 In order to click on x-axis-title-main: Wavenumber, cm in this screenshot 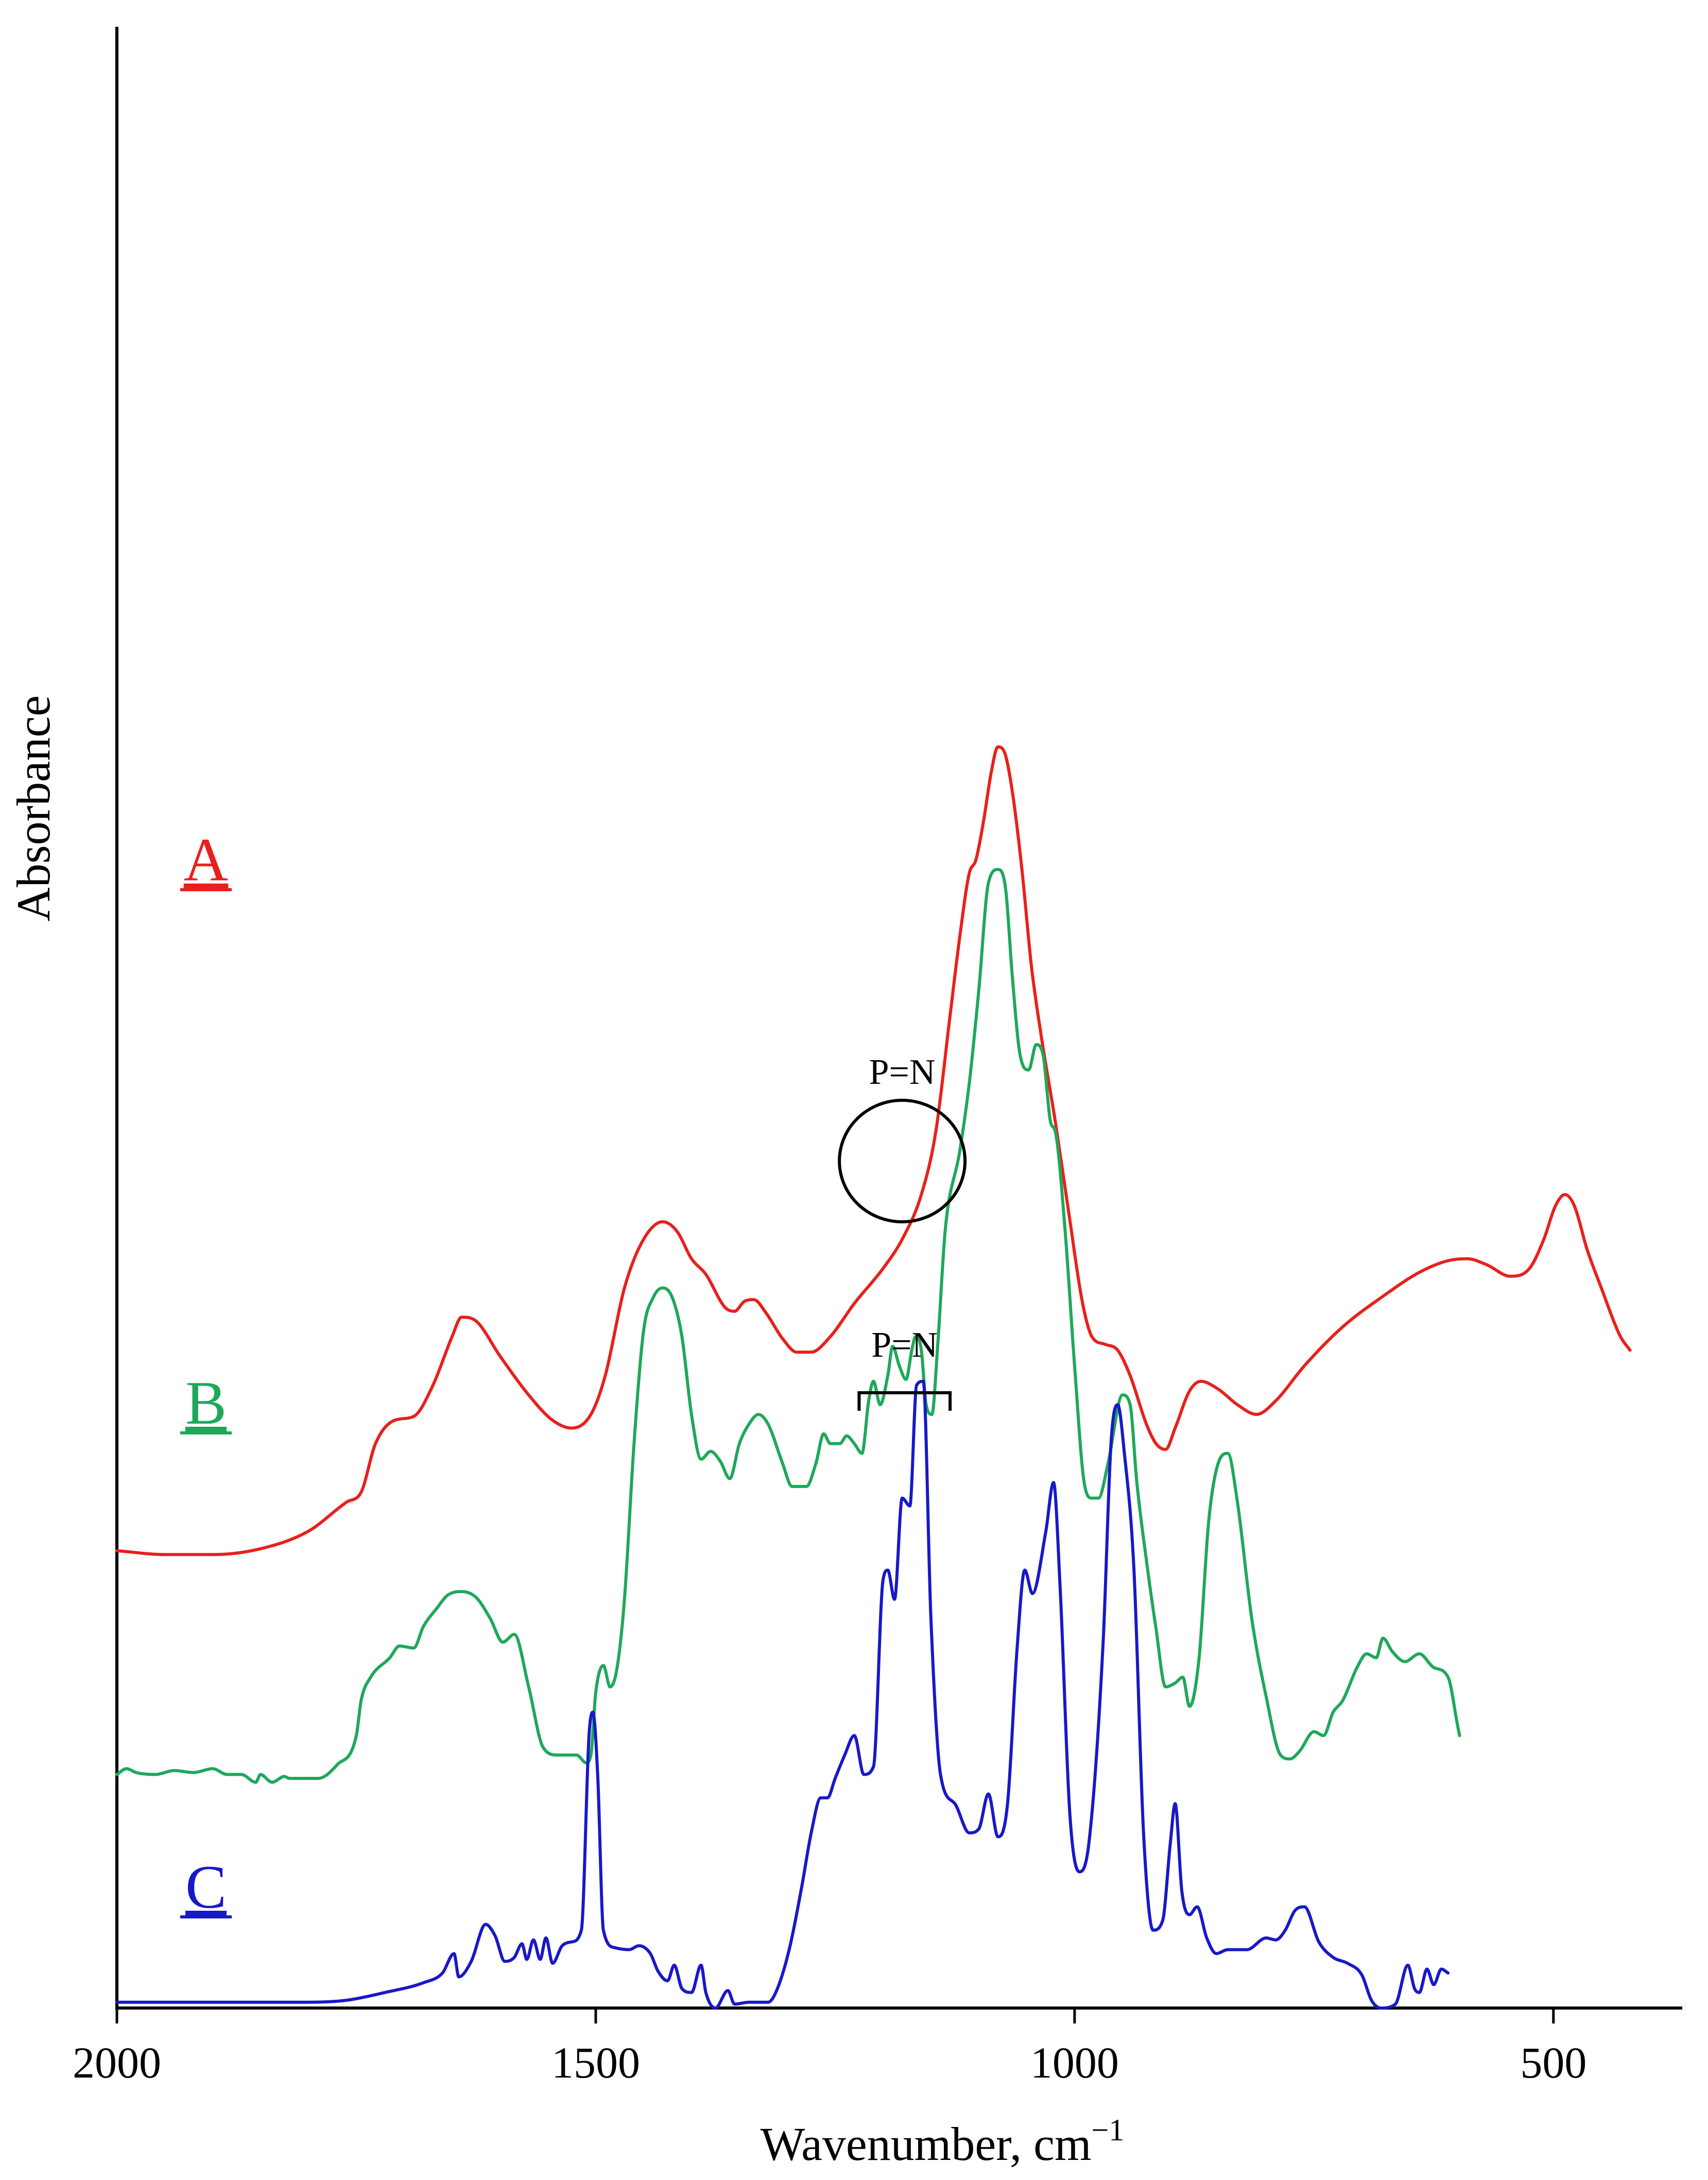, I will do `click(926, 2144)`.